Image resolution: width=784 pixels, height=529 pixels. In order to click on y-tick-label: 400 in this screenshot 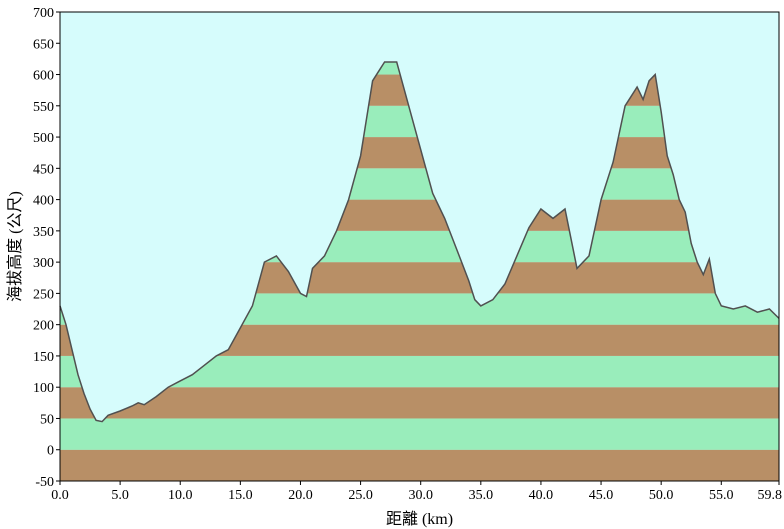, I will do `click(43, 201)`.